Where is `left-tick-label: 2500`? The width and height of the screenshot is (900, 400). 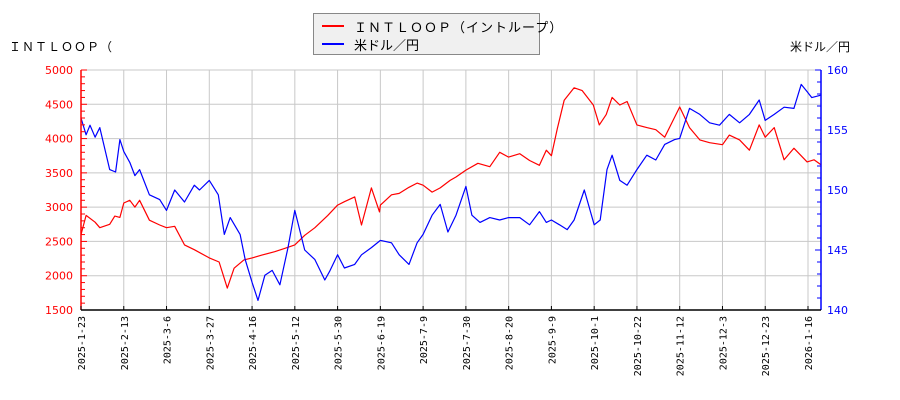 left-tick-label: 2500 is located at coordinates (59, 241).